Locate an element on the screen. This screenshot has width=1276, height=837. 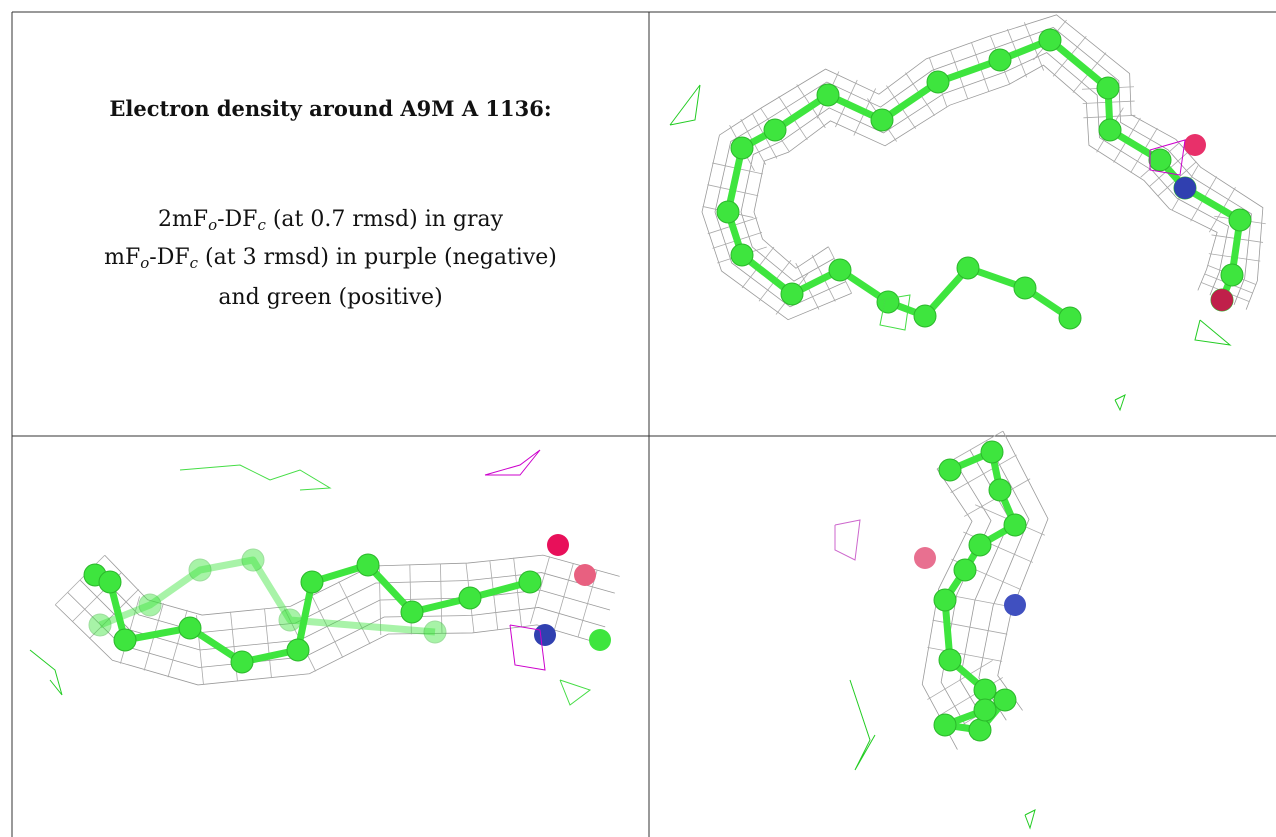
text: (at 0.7 rmsd) in gray is located at coordinates (384, 219).